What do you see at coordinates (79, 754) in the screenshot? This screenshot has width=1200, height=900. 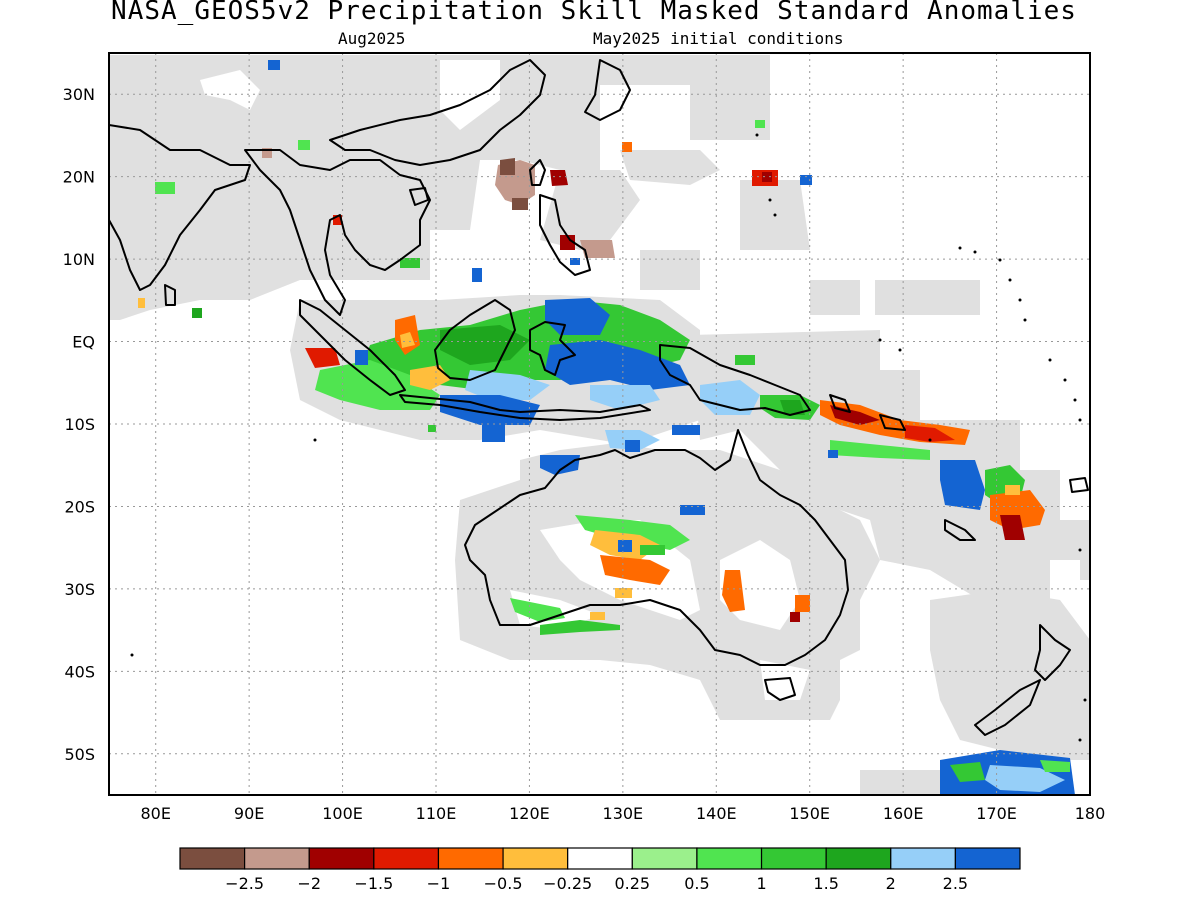 I see `lat-label: 50S` at bounding box center [79, 754].